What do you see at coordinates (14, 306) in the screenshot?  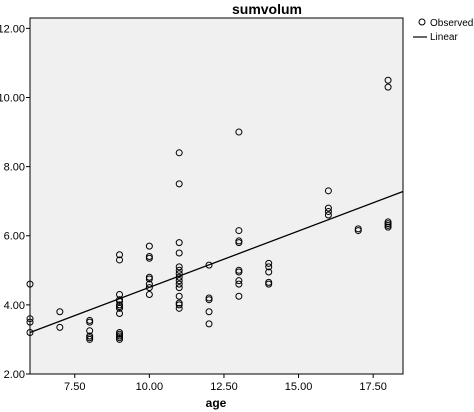 I see `y-tick-label: 4.00` at bounding box center [14, 306].